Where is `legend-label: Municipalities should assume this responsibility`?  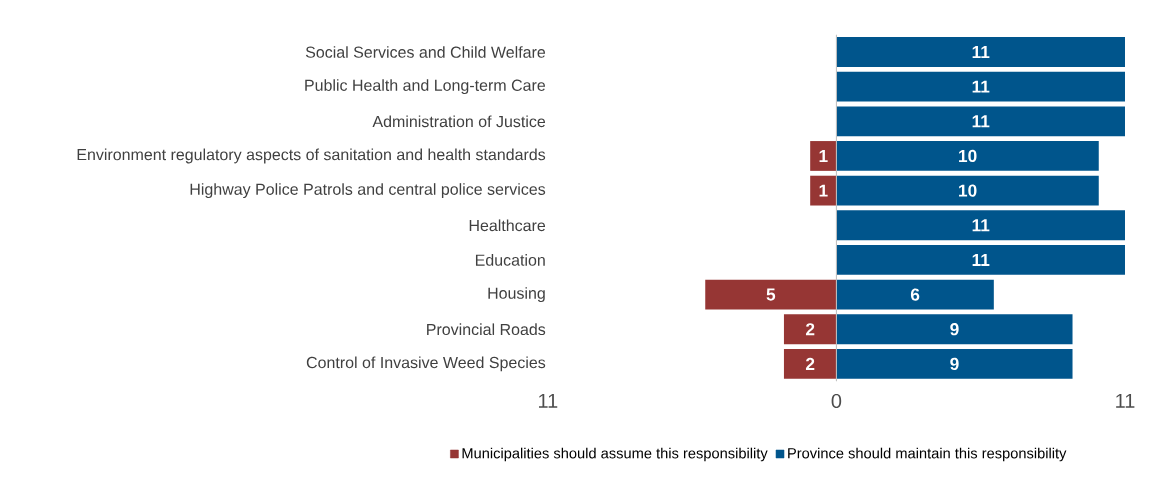 legend-label: Municipalities should assume this responsibility is located at coordinates (615, 454).